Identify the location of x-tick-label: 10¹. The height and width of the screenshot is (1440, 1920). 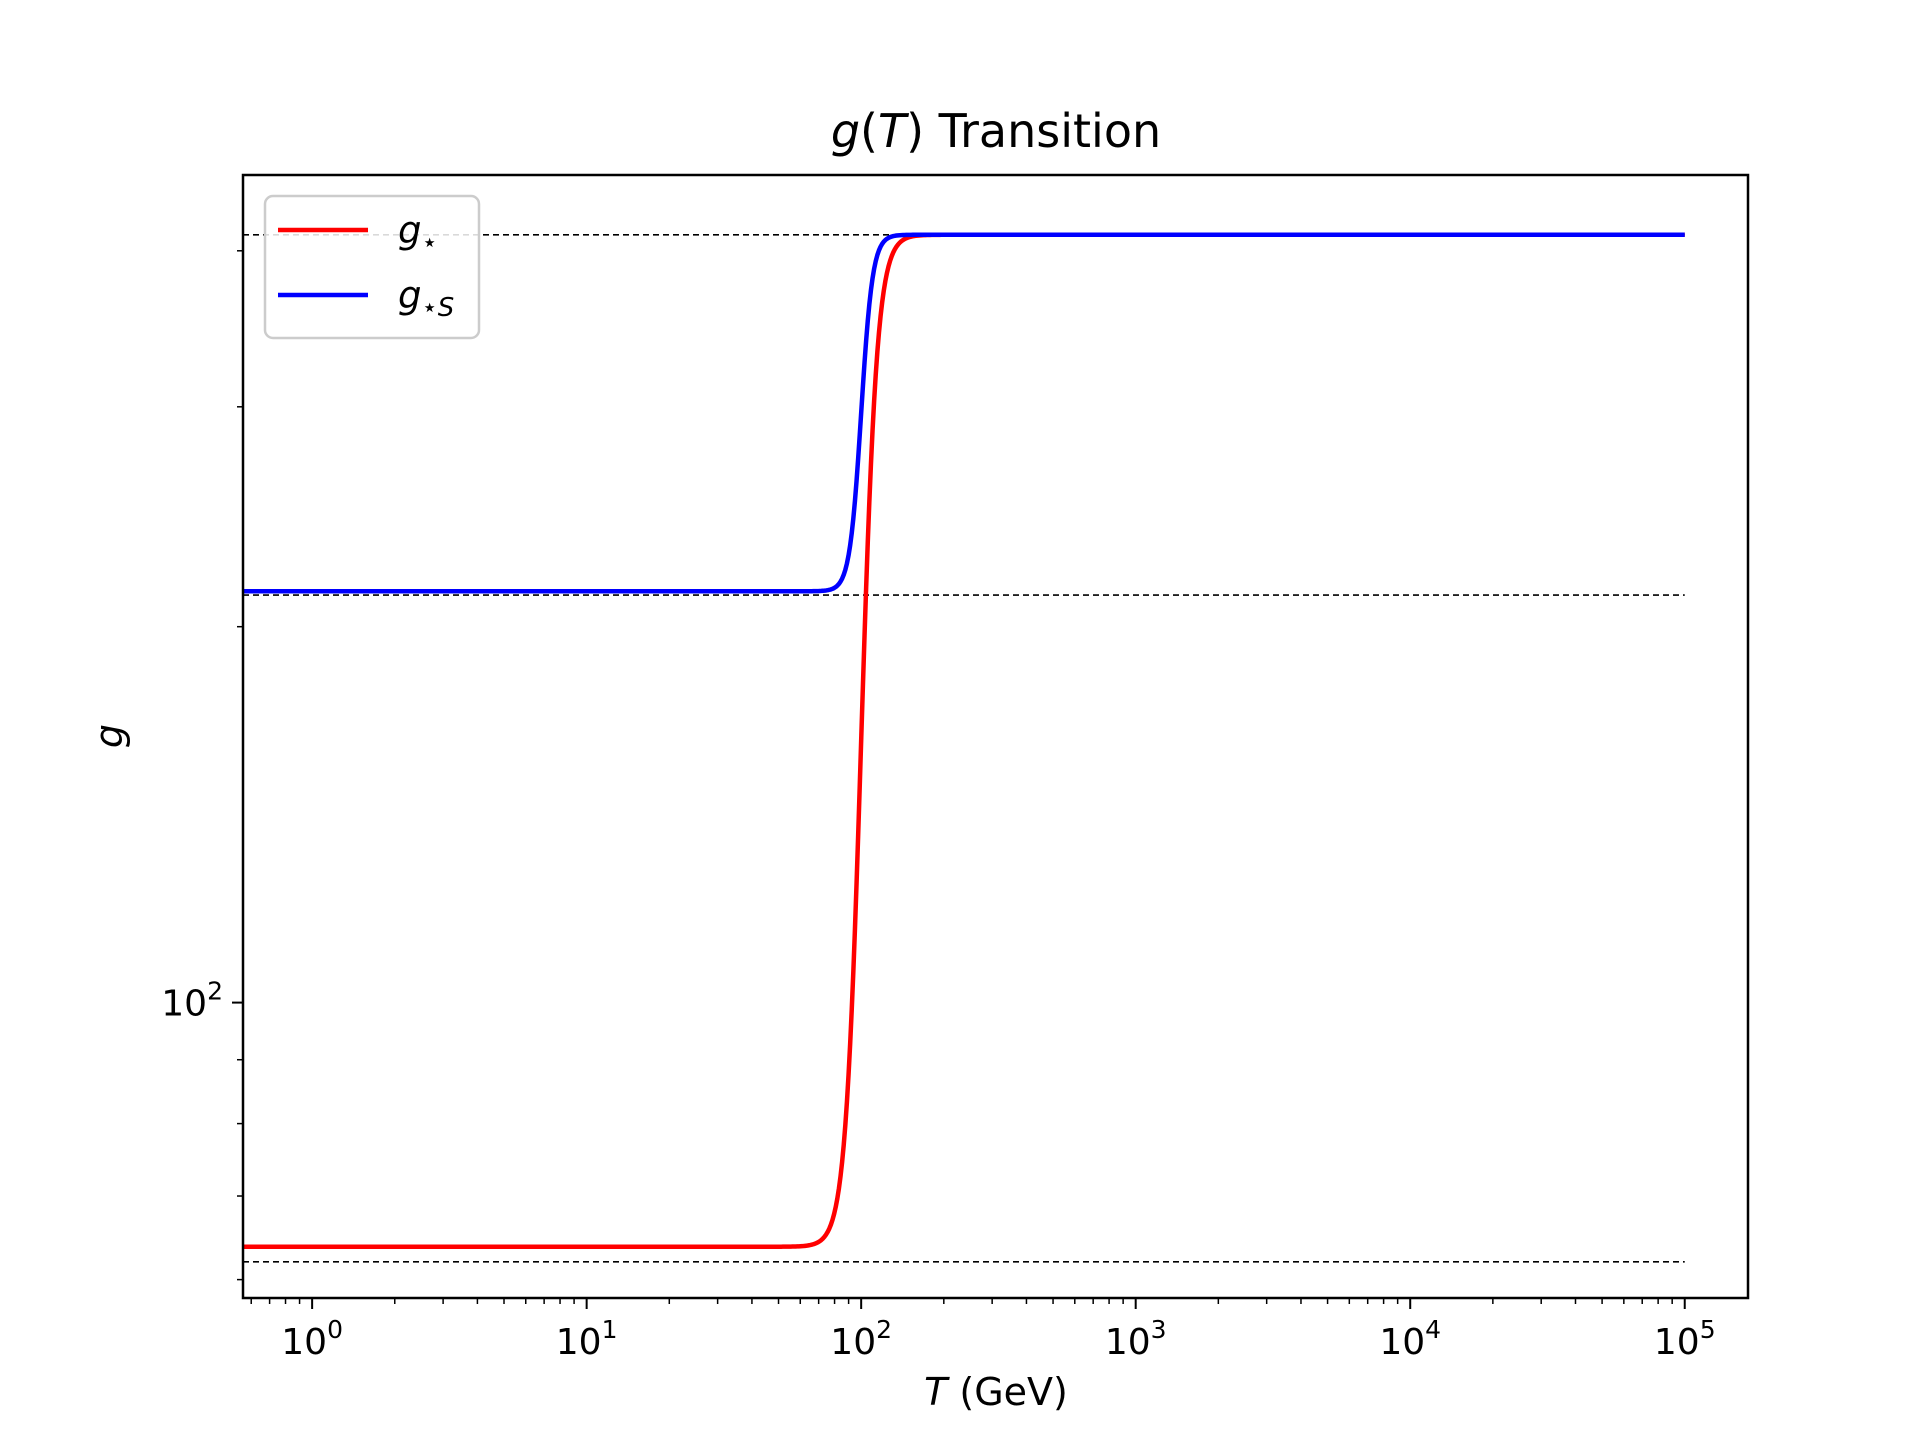
(587, 1339).